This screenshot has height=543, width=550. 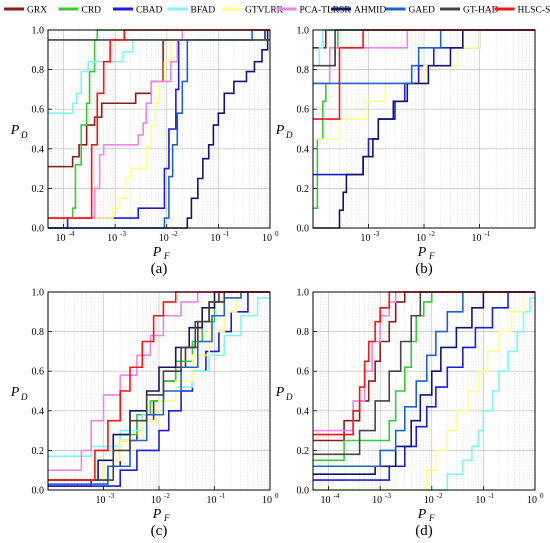 What do you see at coordinates (326, 11) in the screenshot?
I see `legend-label: PCA-TLRSR` at bounding box center [326, 11].